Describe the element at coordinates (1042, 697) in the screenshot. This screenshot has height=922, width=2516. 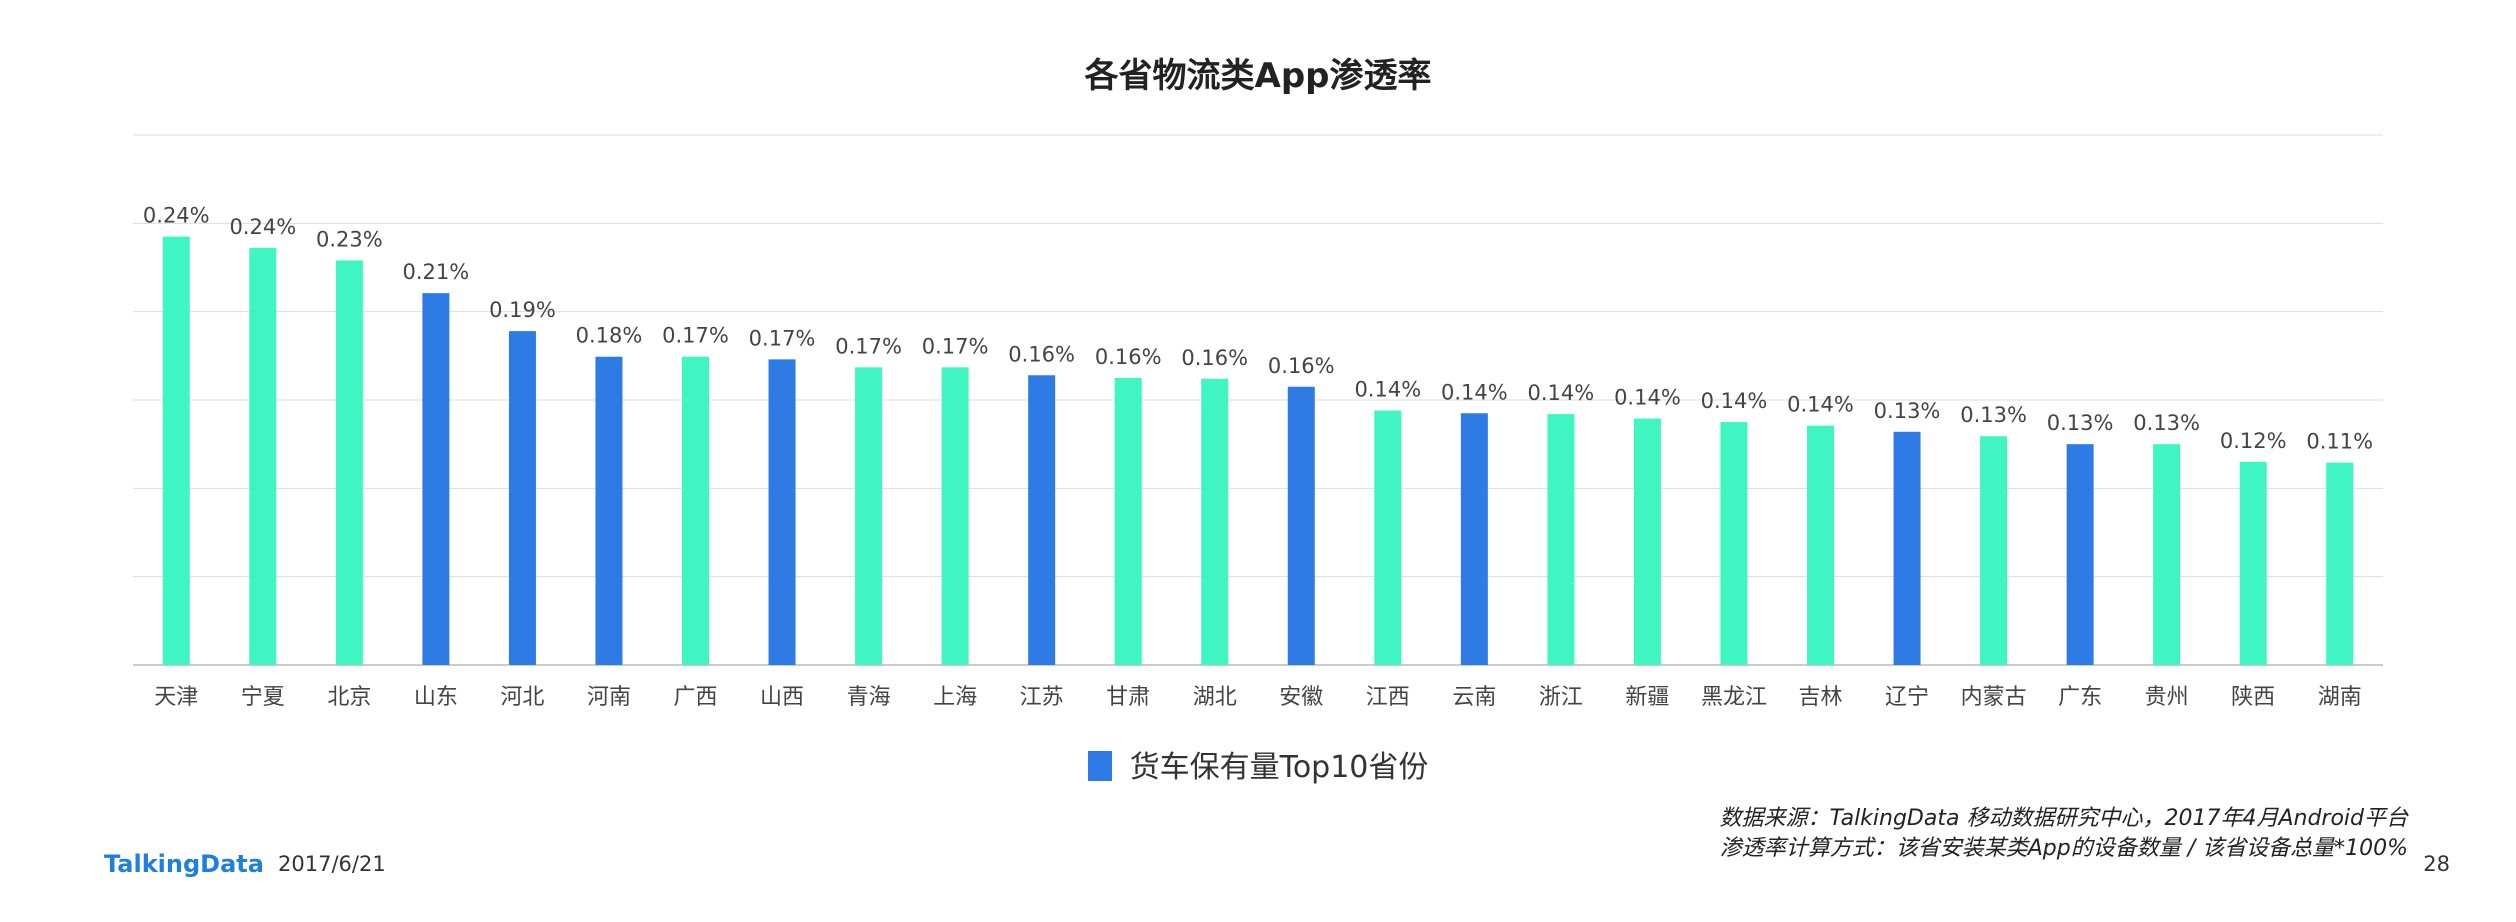
I see `x-tick-label: 江苏` at that location.